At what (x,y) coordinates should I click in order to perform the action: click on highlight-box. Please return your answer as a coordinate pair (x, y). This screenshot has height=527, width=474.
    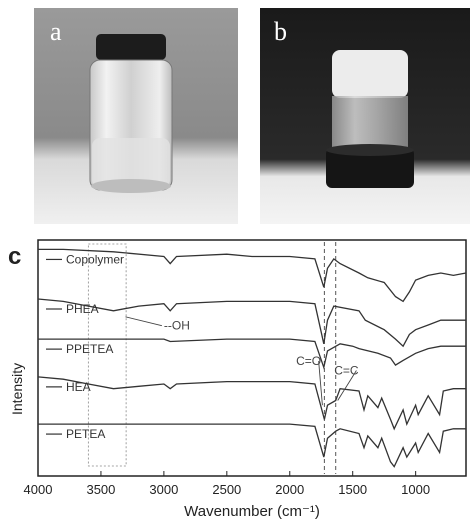
    Looking at the image, I should click on (107, 355).